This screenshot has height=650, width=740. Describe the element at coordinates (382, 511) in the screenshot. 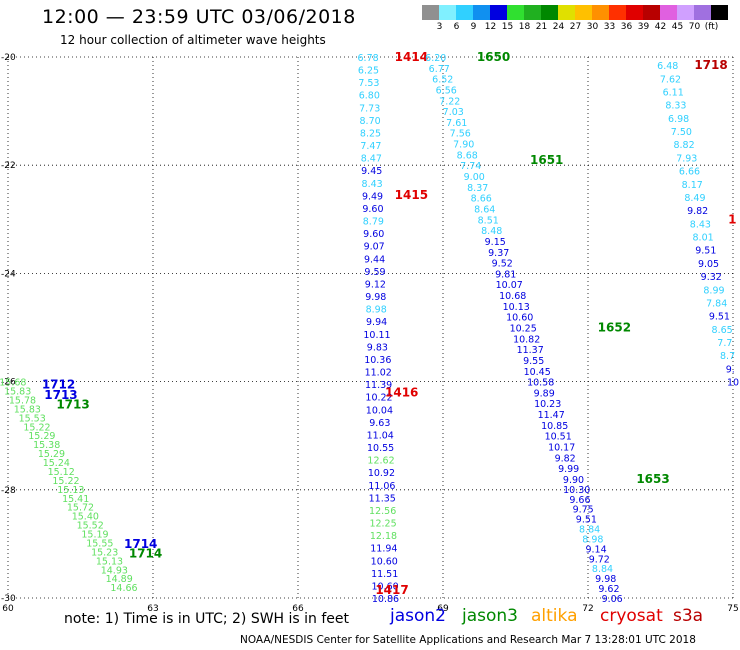

I see `wave-height-value: 12.56` at that location.